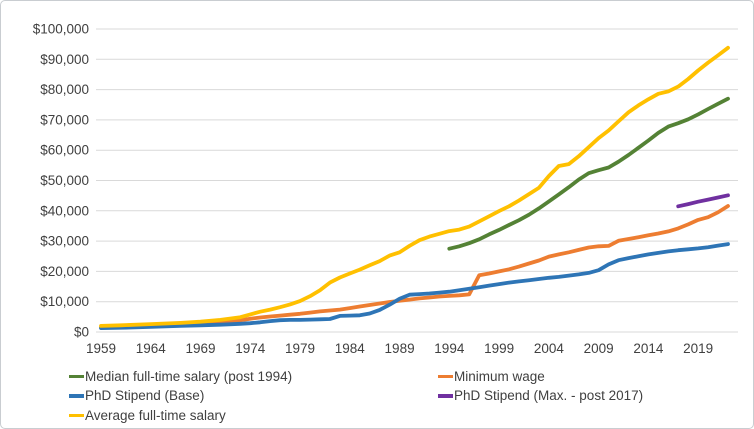  What do you see at coordinates (145, 396) in the screenshot?
I see `legend-label: PhD Stipend (Base)` at bounding box center [145, 396].